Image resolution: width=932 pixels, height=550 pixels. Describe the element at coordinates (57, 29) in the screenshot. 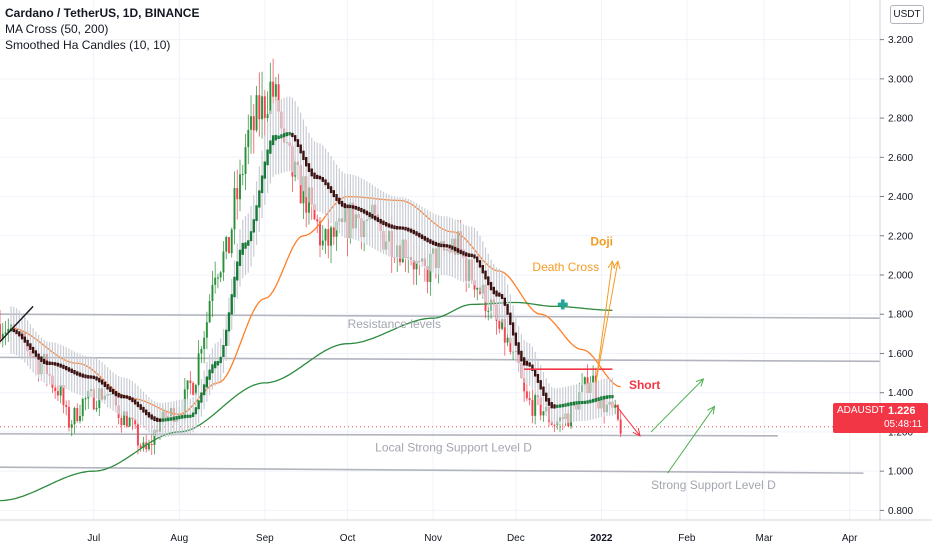

I see `indicator-ma-cross: MA Cross (50, 200)` at that location.